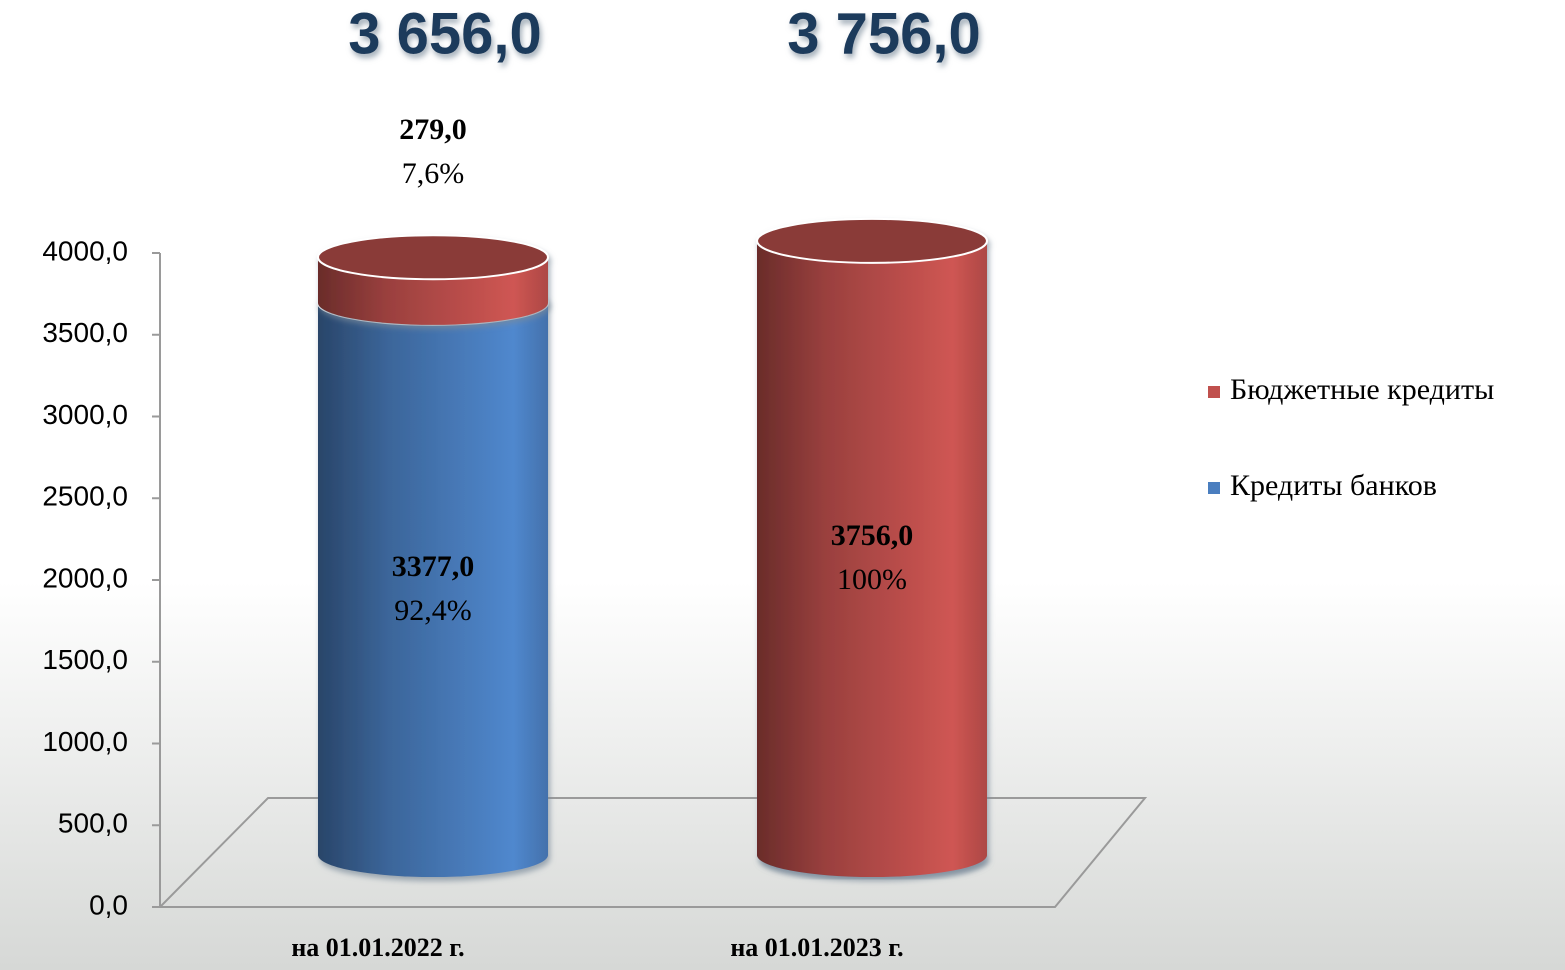  I want to click on y-tick-label: 2500,0, so click(85, 496).